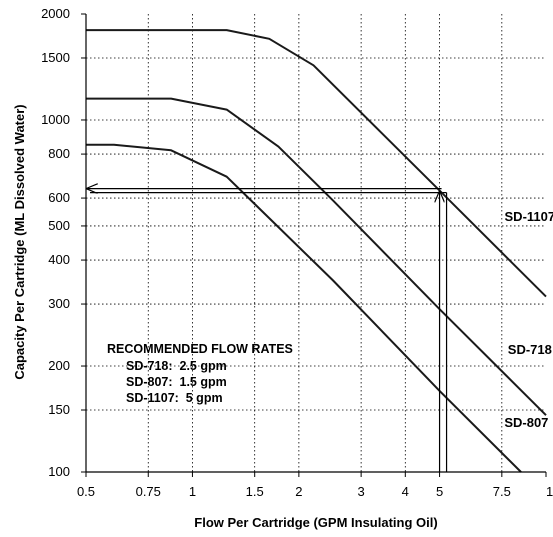  What do you see at coordinates (549, 491) in the screenshot?
I see `x-tick-label-10: 10` at bounding box center [549, 491].